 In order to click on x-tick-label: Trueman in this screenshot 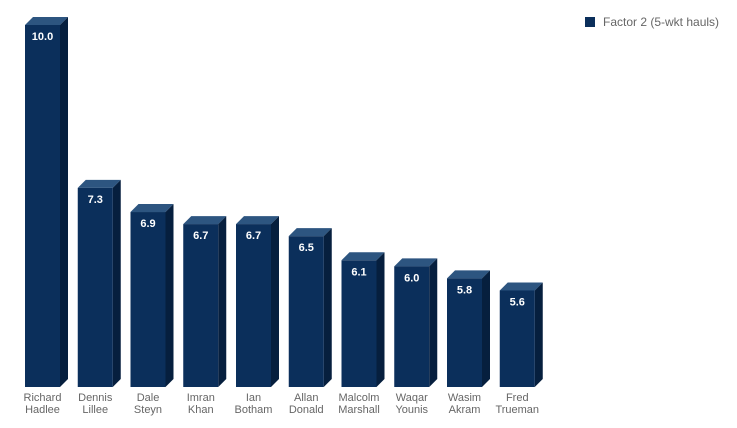, I will do `click(517, 410)`.